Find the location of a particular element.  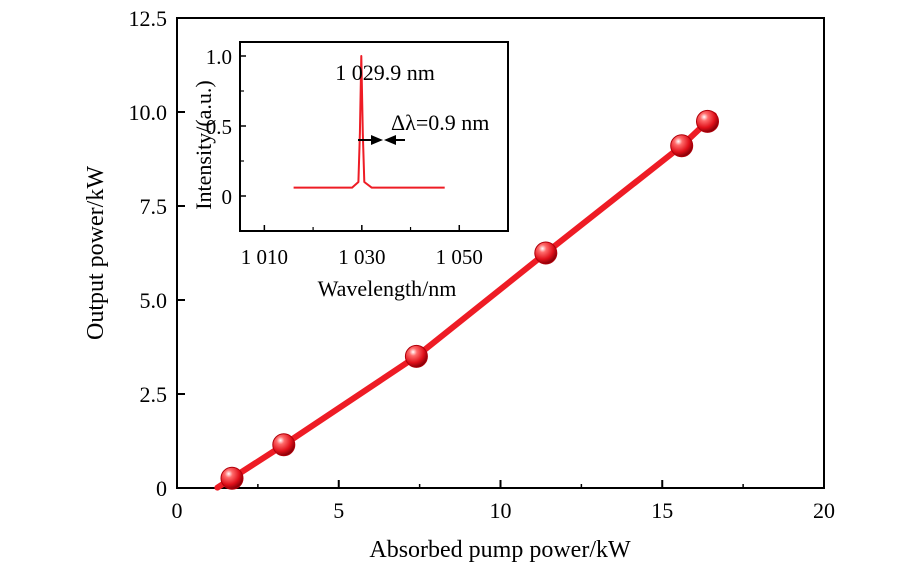

inset-x-tick-label: 1 010 is located at coordinates (264, 257).